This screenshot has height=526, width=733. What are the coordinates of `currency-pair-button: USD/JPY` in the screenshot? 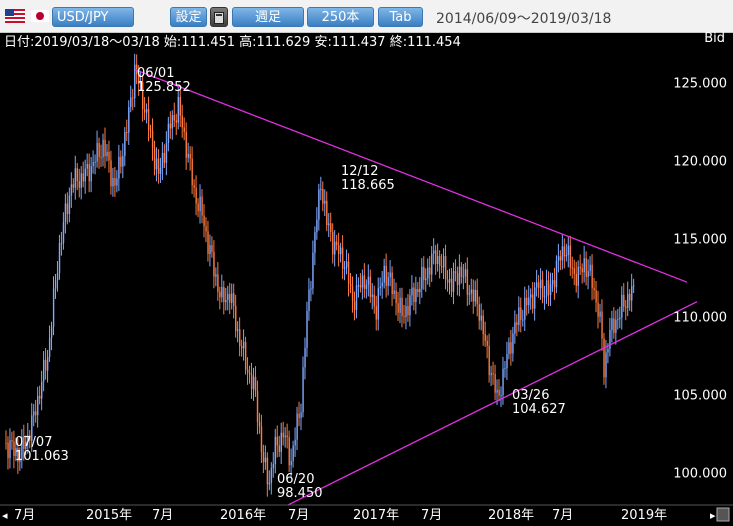 It's located at (93, 17).